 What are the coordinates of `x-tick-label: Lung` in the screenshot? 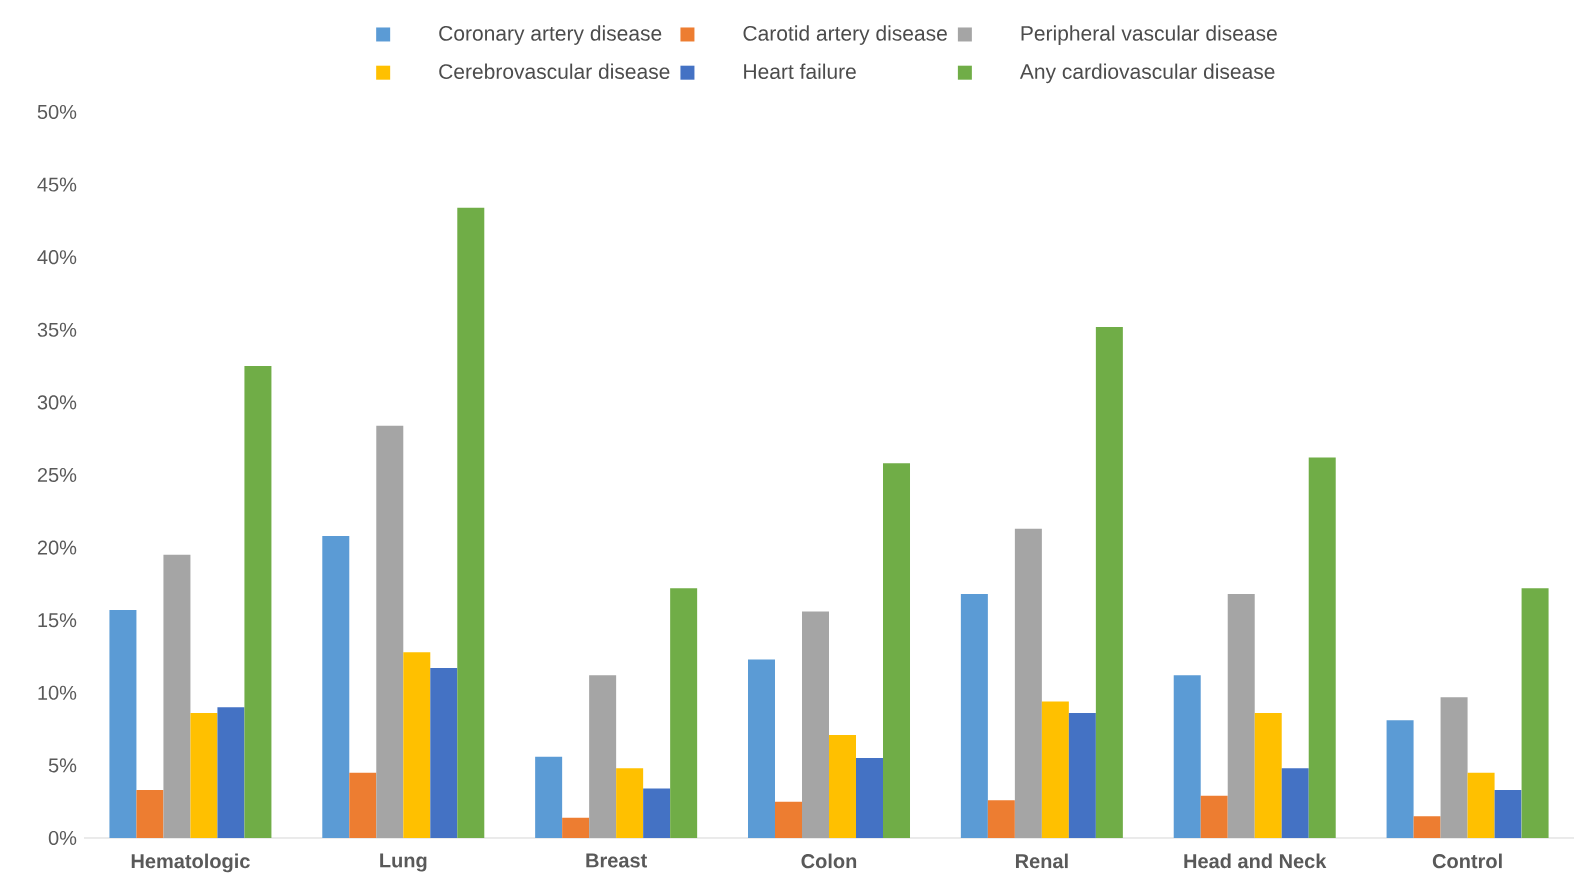 It's located at (403, 862).